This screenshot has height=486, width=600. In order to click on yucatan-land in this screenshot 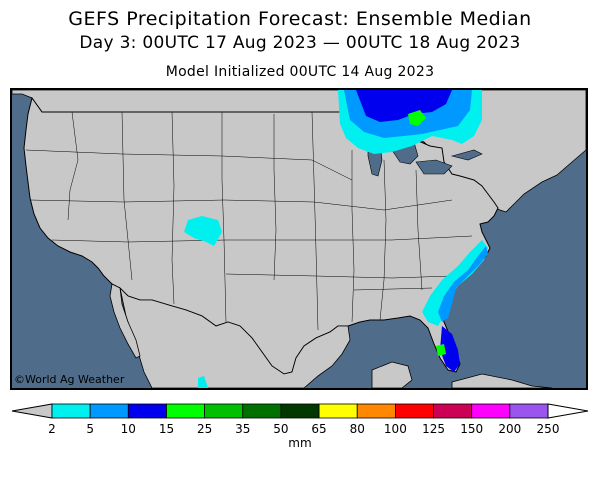, I will do `click(392, 374)`.